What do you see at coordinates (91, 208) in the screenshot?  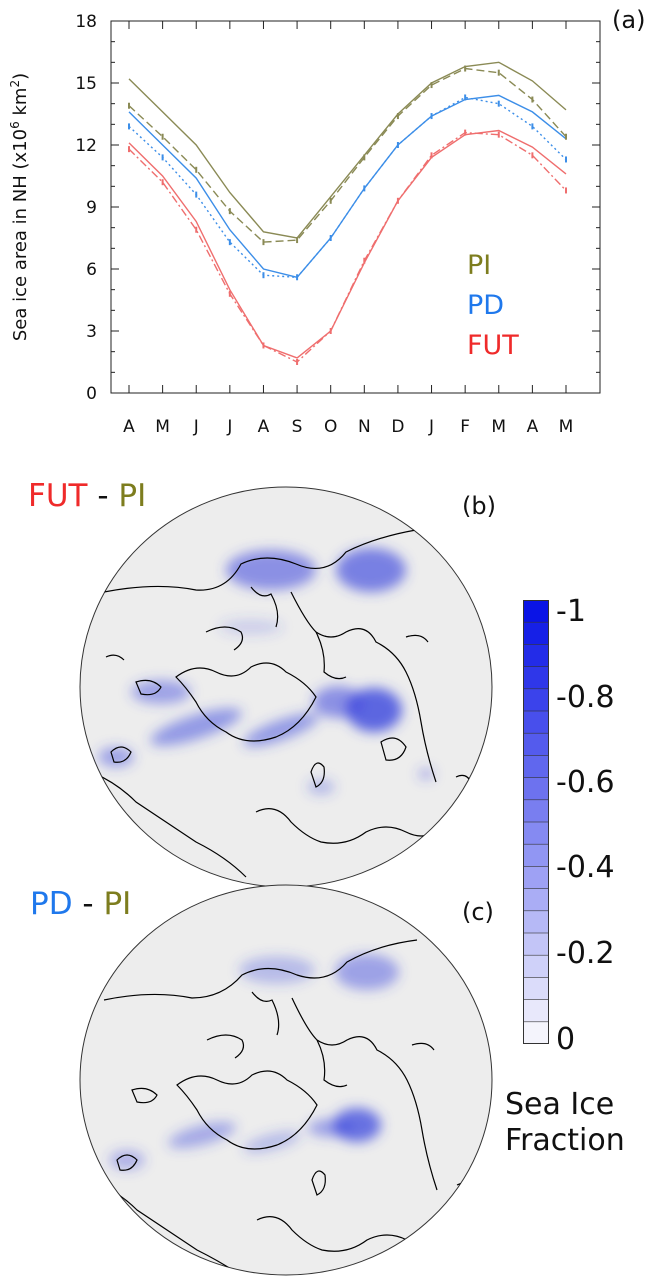 I see `y-tick-label: 9` at bounding box center [91, 208].